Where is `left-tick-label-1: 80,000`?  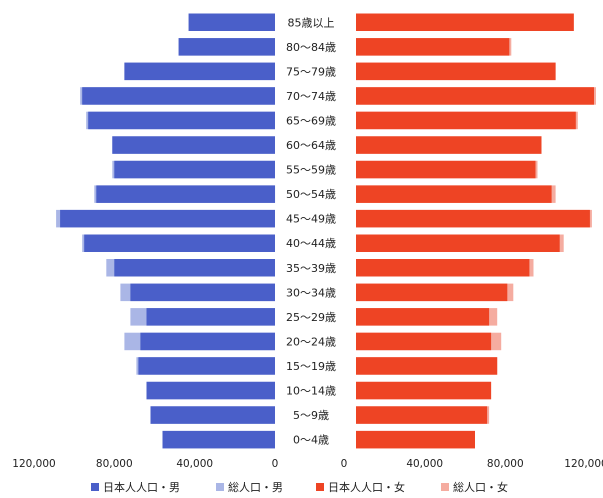 left-tick-label-1: 80,000 is located at coordinates (114, 464).